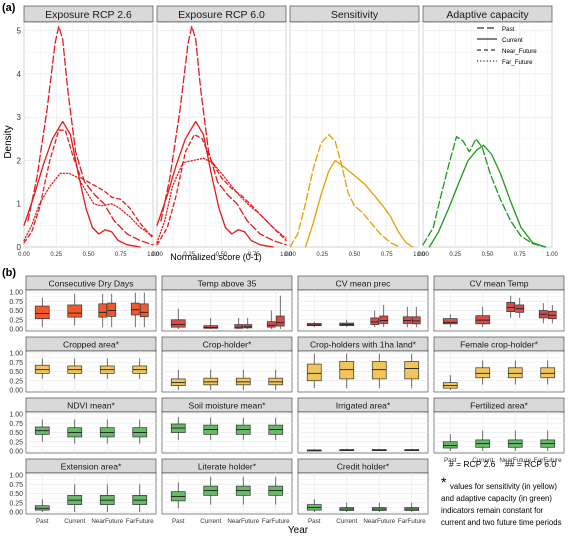 The height and width of the screenshot is (542, 575). What do you see at coordinates (9, 8) in the screenshot?
I see `part-a-label: (a)` at bounding box center [9, 8].